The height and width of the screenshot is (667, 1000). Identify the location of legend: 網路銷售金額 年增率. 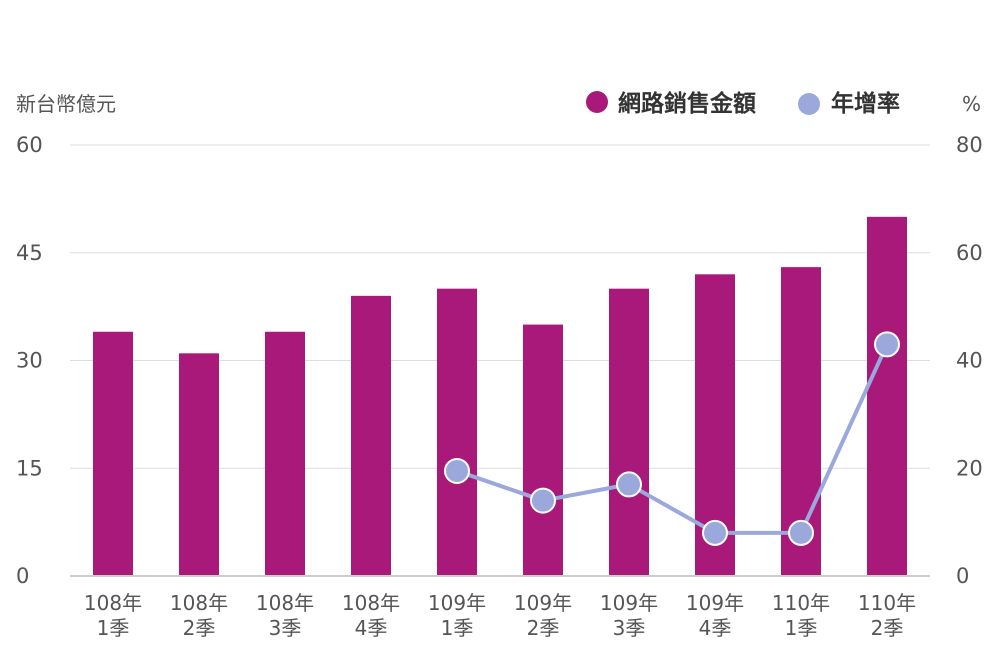
(743, 103).